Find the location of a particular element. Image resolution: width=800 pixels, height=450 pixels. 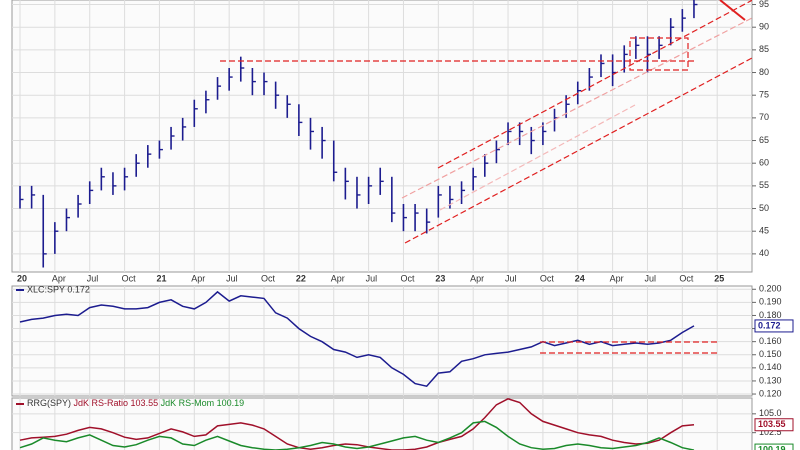

y-tick-label: 95 is located at coordinates (764, 4).